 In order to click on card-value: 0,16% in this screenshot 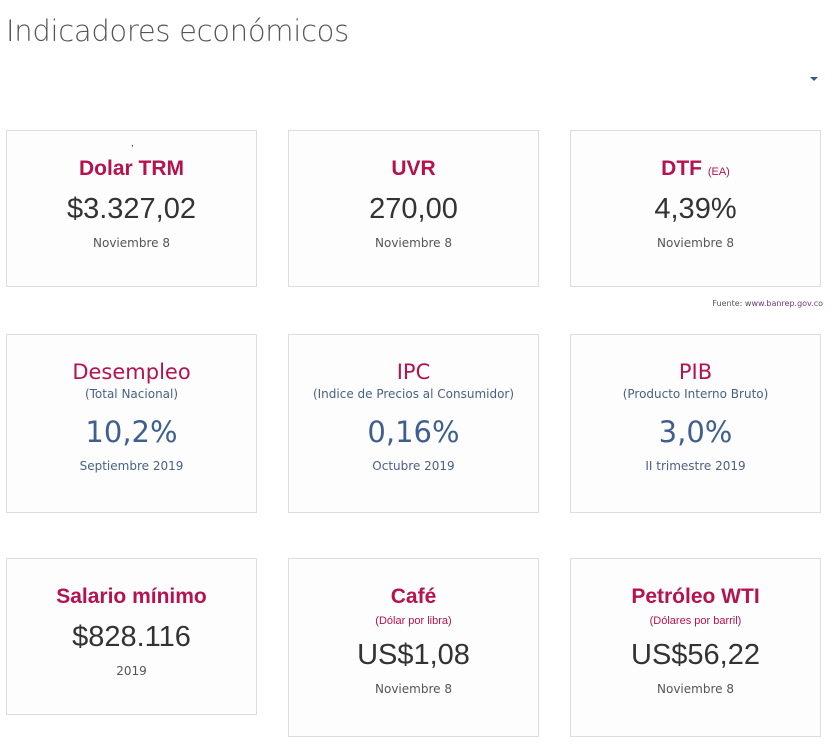, I will do `click(413, 432)`.